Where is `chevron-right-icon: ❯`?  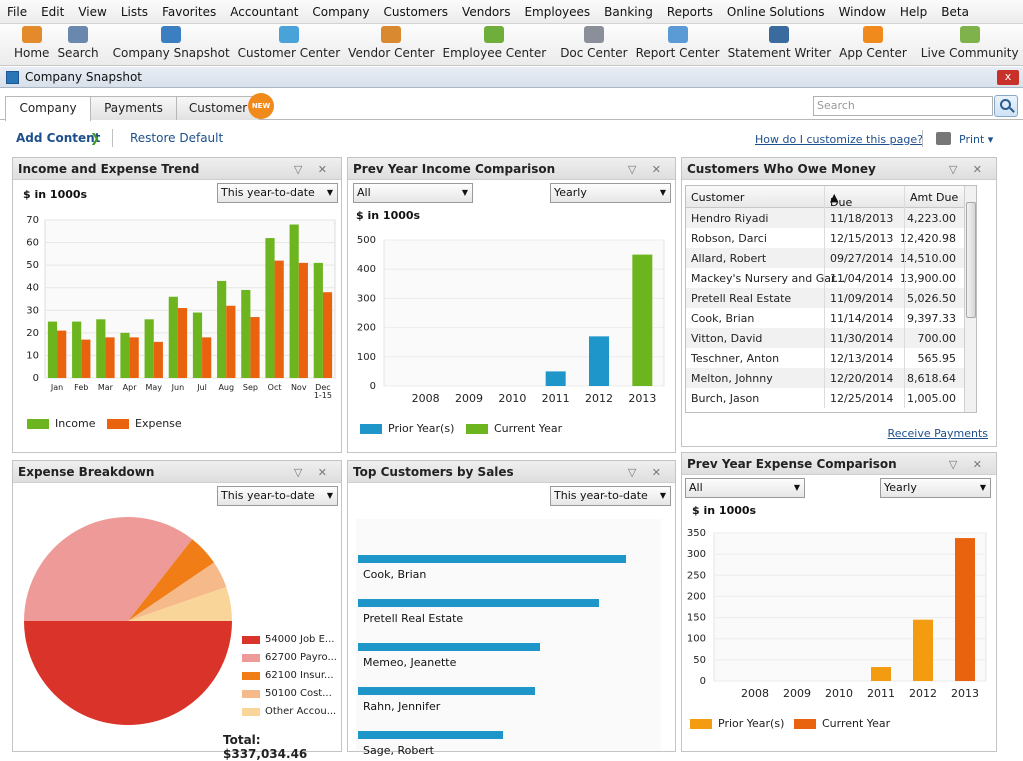
chevron-right-icon: ❯ is located at coordinates (95, 138).